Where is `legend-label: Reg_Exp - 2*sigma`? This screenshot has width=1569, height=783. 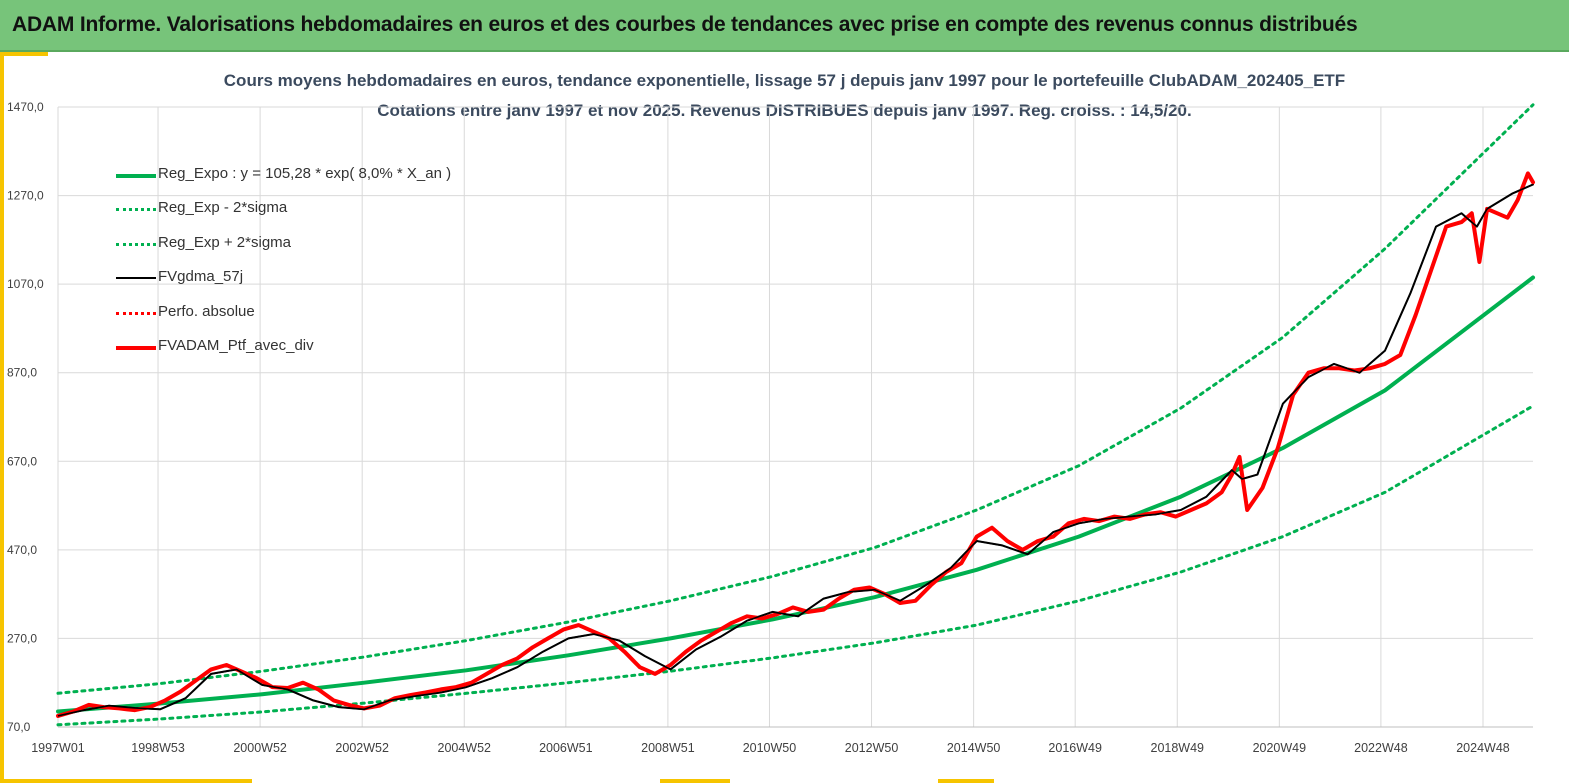 legend-label: Reg_Exp - 2*sigma is located at coordinates (223, 208).